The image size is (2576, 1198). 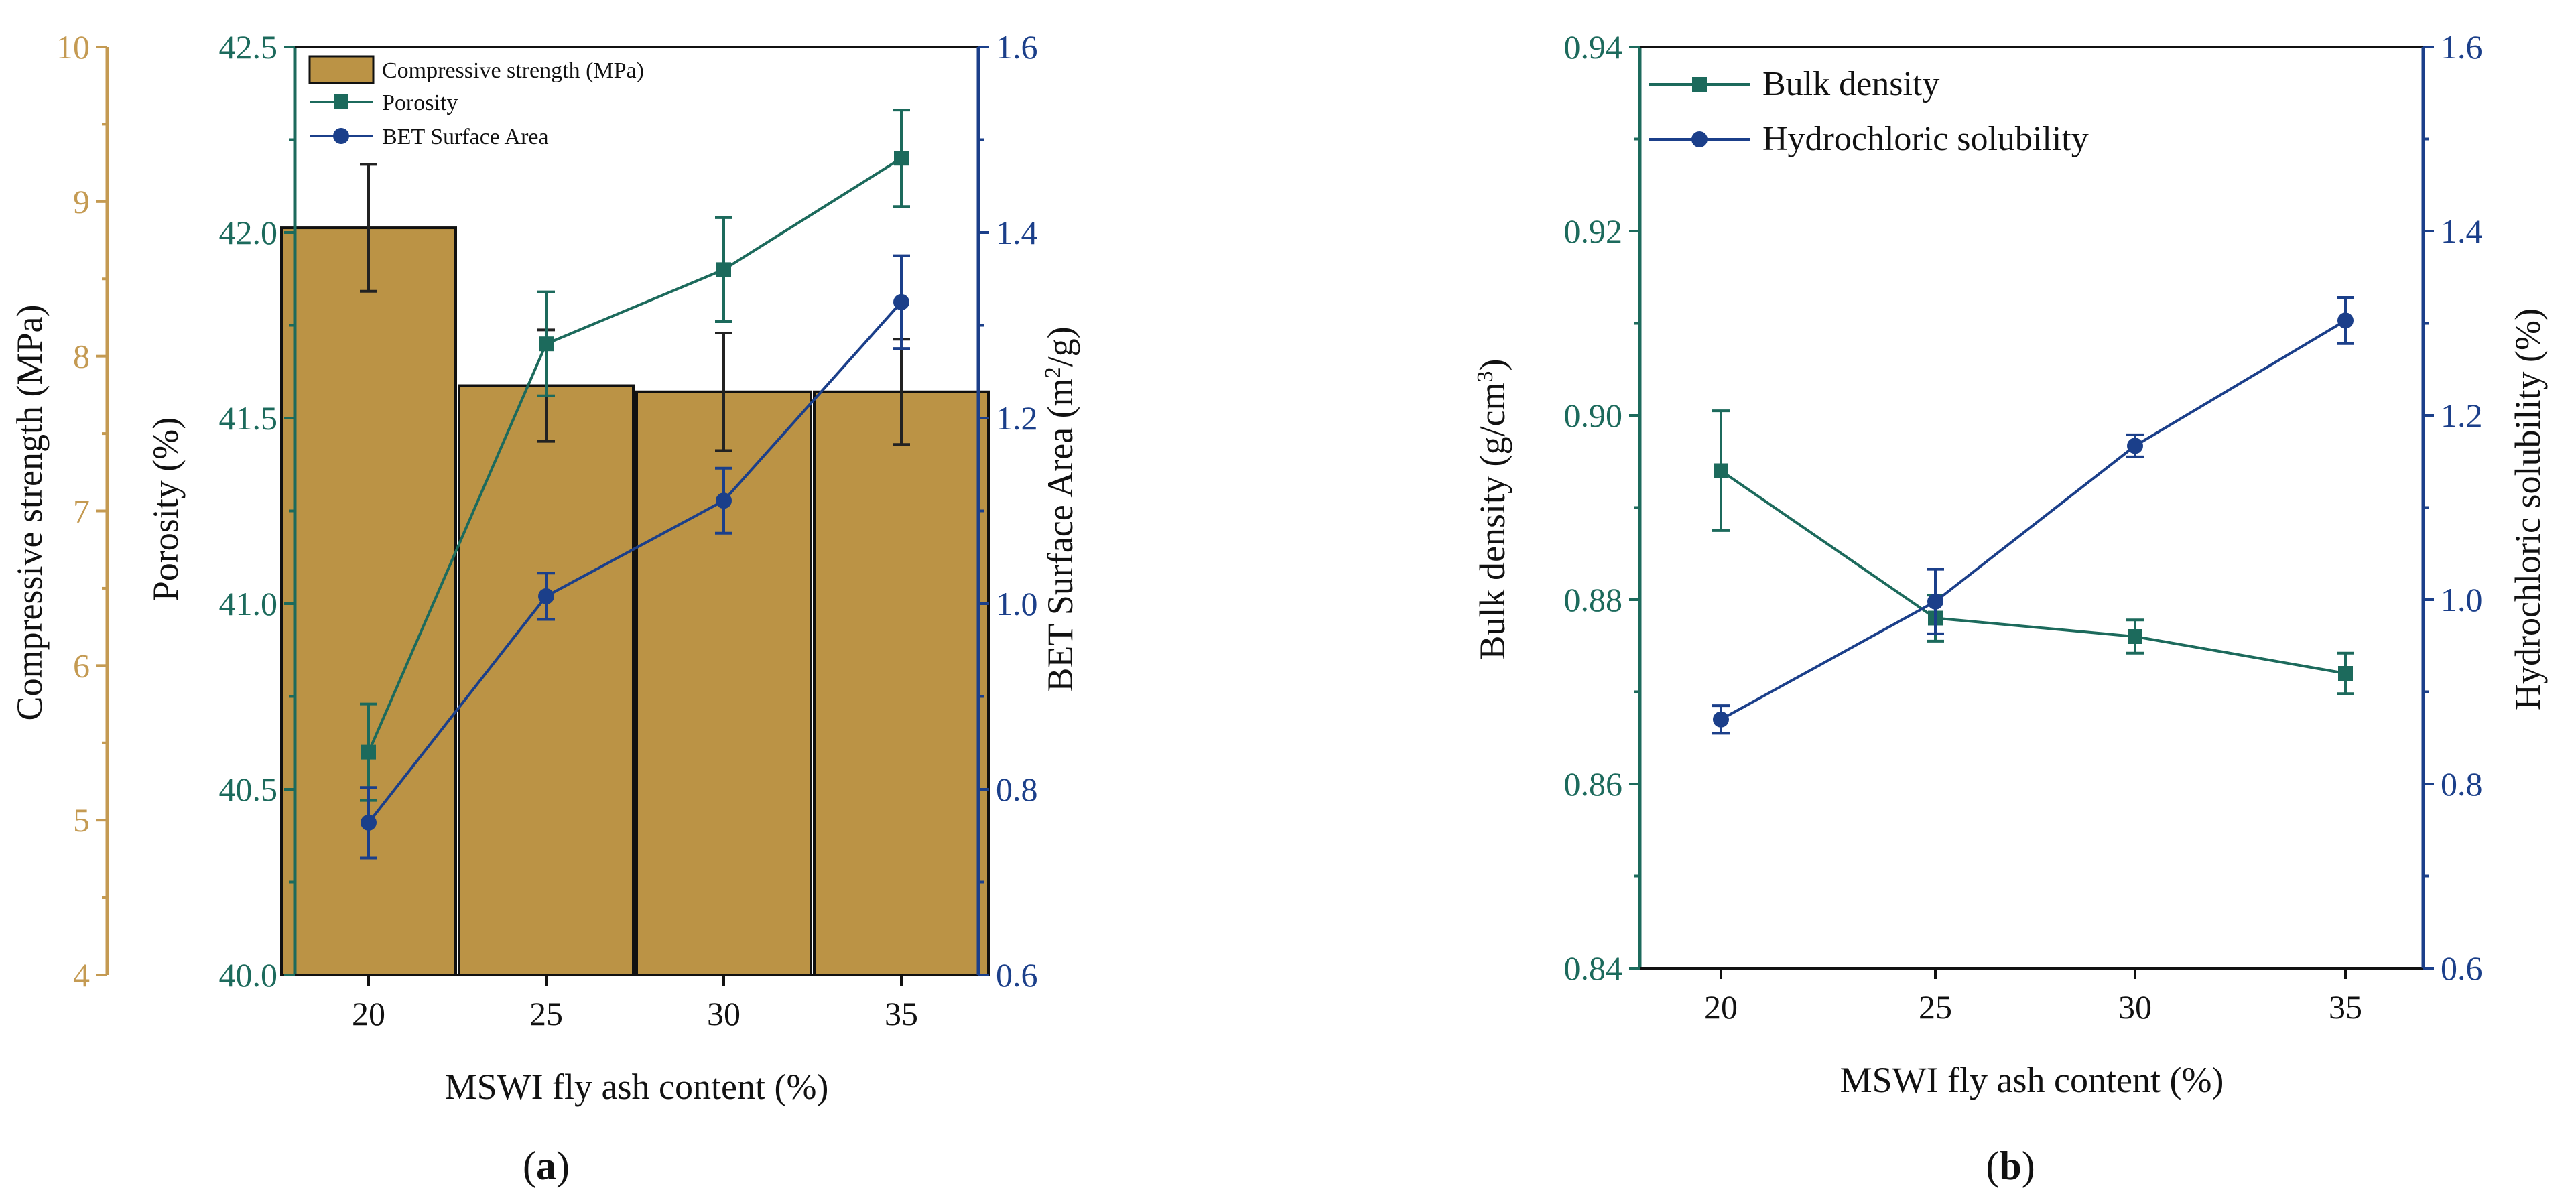 I want to click on legend-porosity-label: Porosity, so click(x=420, y=102).